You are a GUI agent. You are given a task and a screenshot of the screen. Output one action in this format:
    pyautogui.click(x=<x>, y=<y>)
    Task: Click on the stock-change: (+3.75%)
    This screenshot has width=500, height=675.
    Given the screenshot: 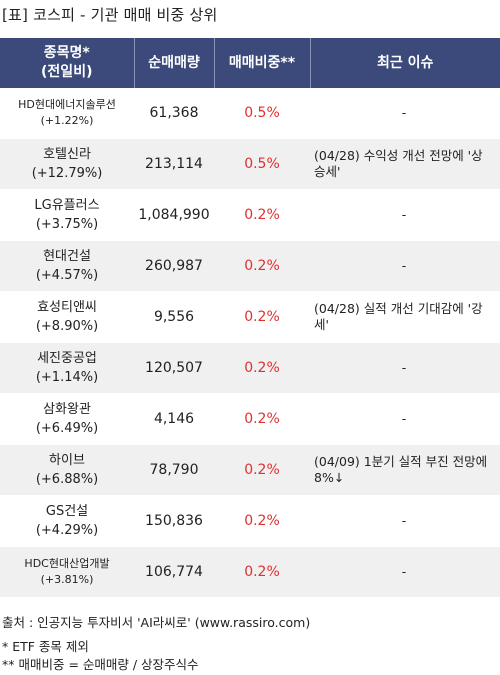 What is the action you would take?
    pyautogui.click(x=67, y=224)
    